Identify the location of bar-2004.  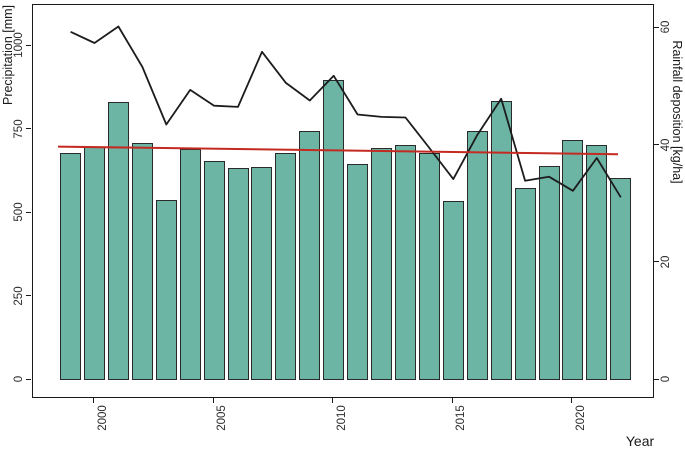
(190, 265).